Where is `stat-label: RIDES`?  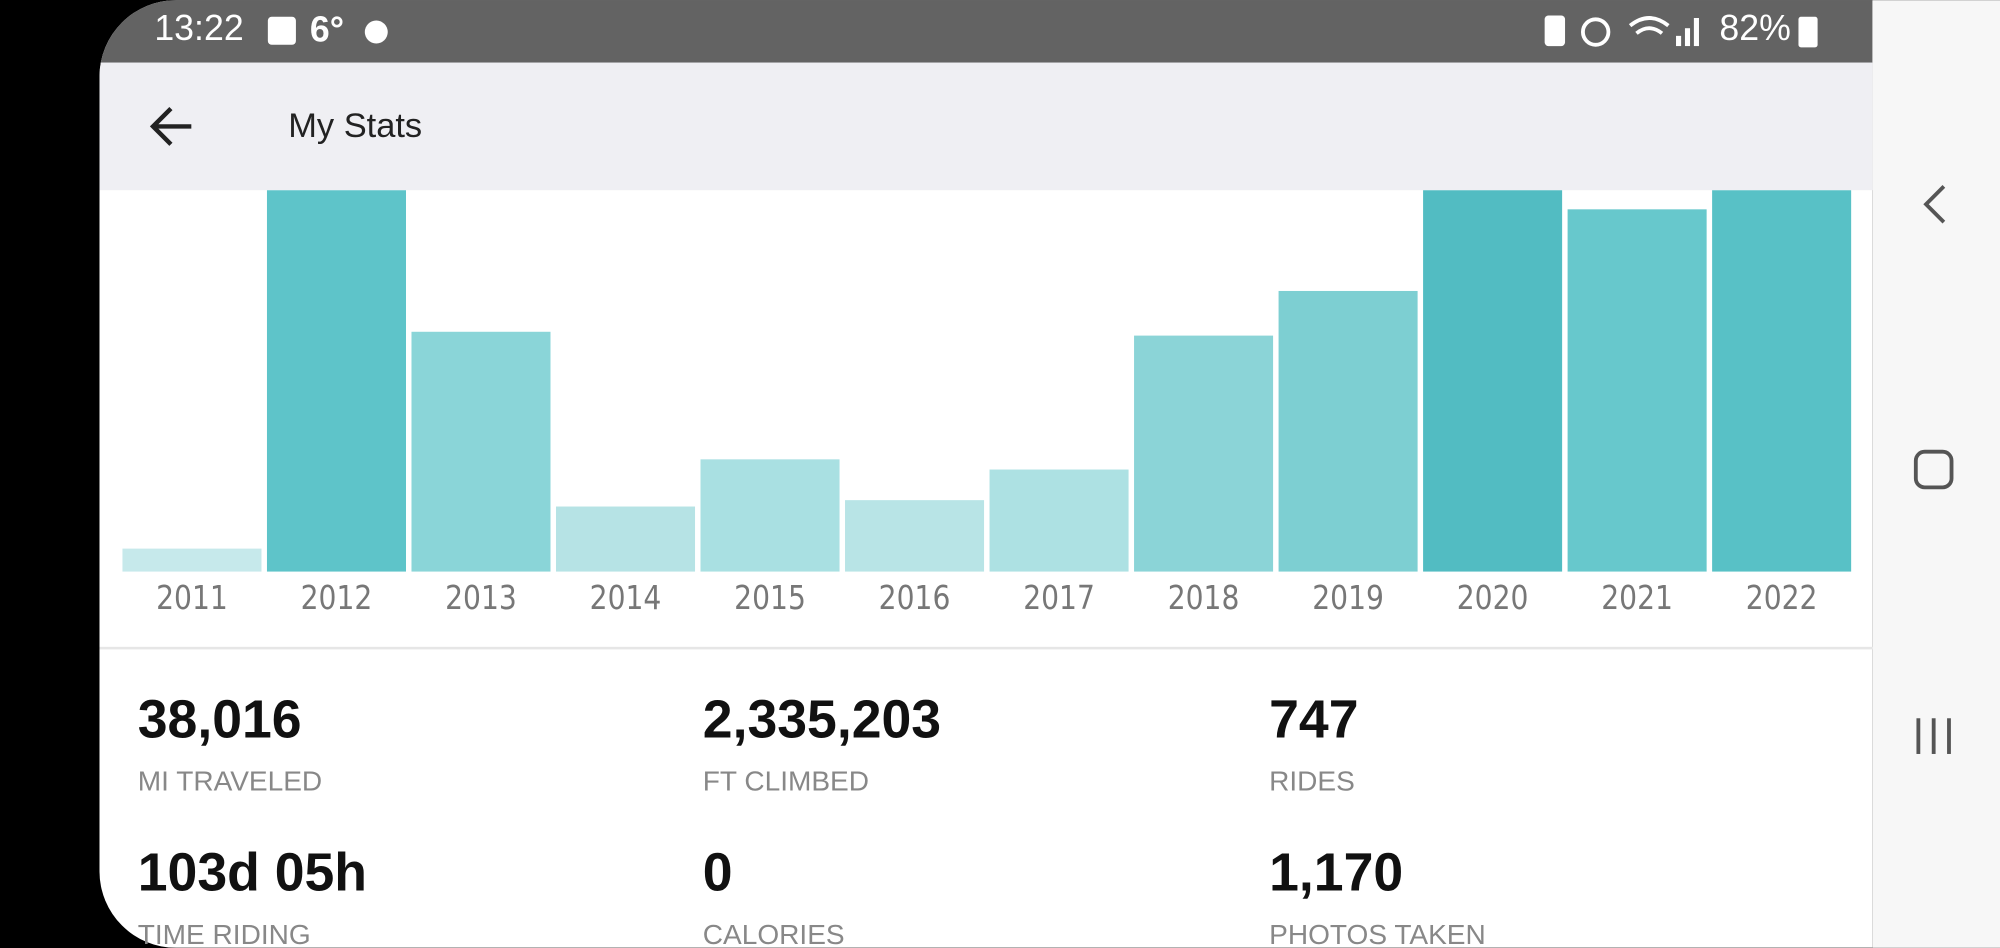 stat-label: RIDES is located at coordinates (1312, 781).